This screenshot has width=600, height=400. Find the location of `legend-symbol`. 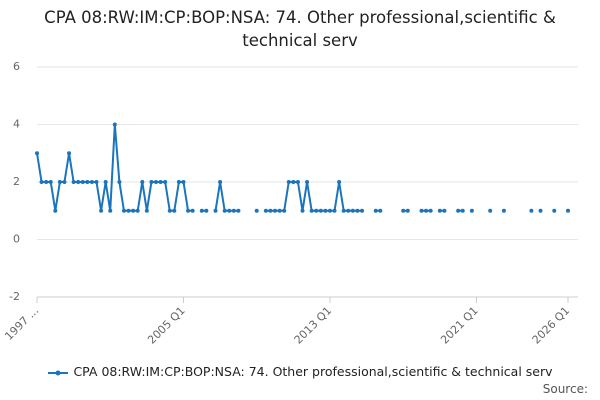

legend-symbol is located at coordinates (58, 372).